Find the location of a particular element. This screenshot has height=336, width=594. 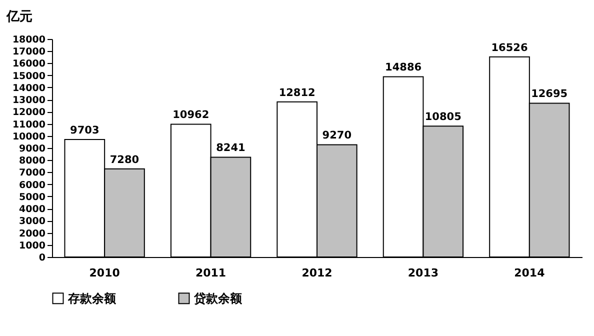

y-tick-label: 10000 is located at coordinates (29, 136).